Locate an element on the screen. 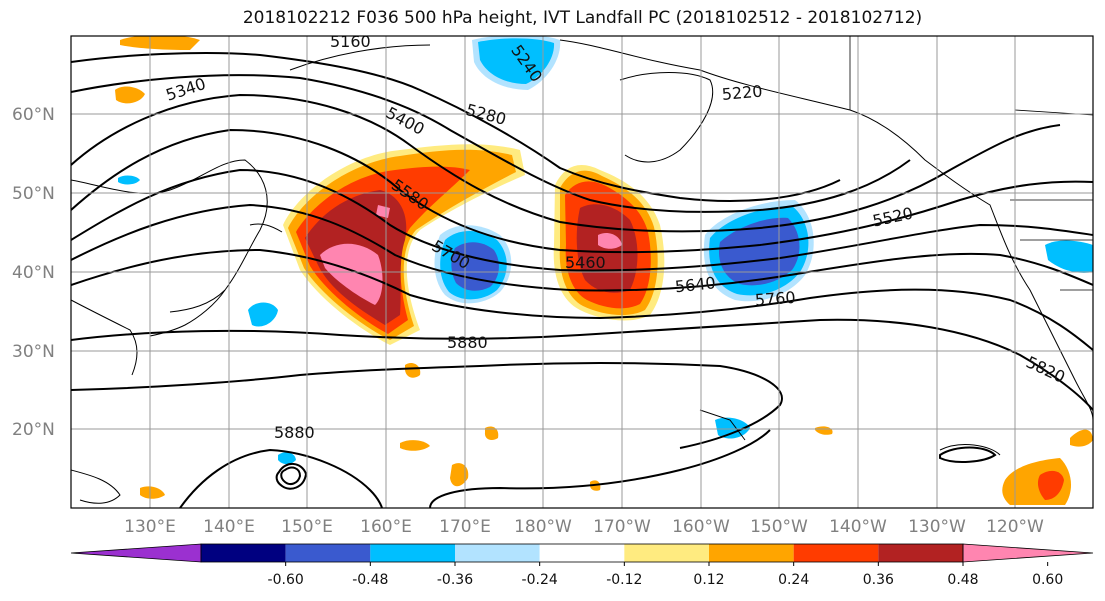 This screenshot has height=601, width=1105. lat-tick-label: 20°N is located at coordinates (33, 430).